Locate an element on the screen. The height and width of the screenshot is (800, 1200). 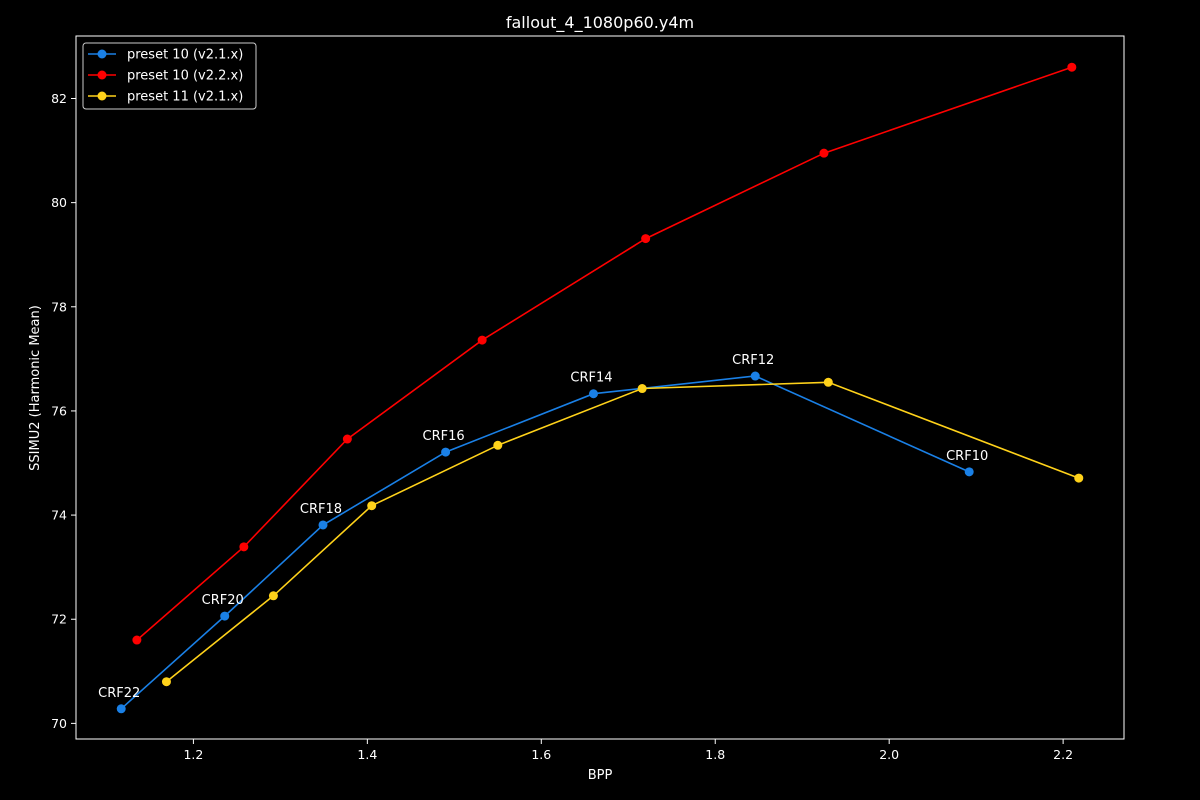
x-tick-label: 1.6 is located at coordinates (541, 754).